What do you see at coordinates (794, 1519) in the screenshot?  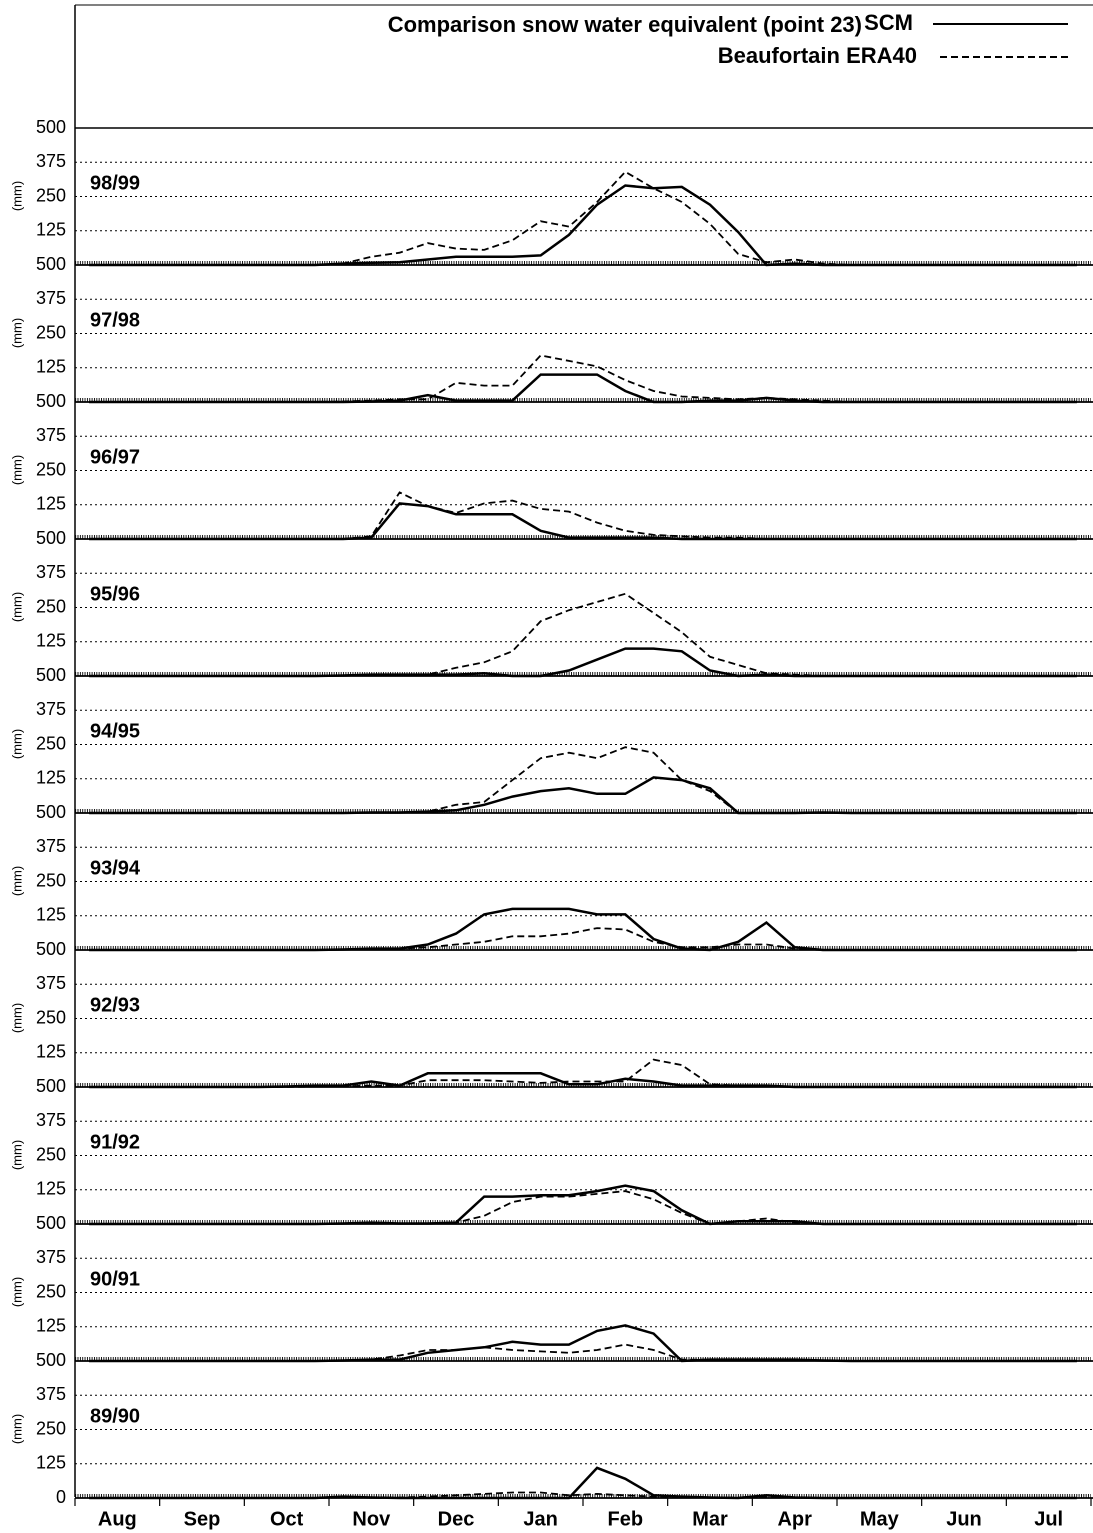 I see `x-tick-label: Apr` at bounding box center [794, 1519].